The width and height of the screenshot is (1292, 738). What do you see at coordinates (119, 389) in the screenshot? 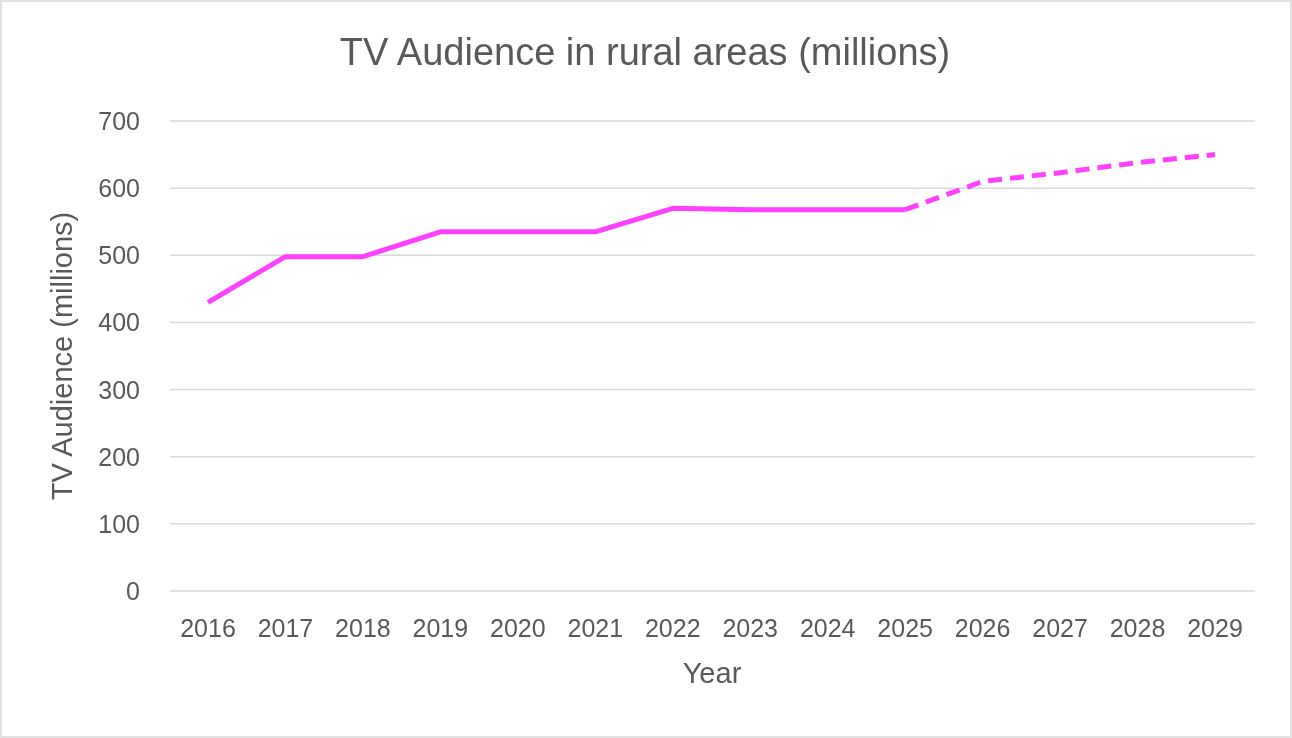
I see `y-tick-label: 300` at bounding box center [119, 389].